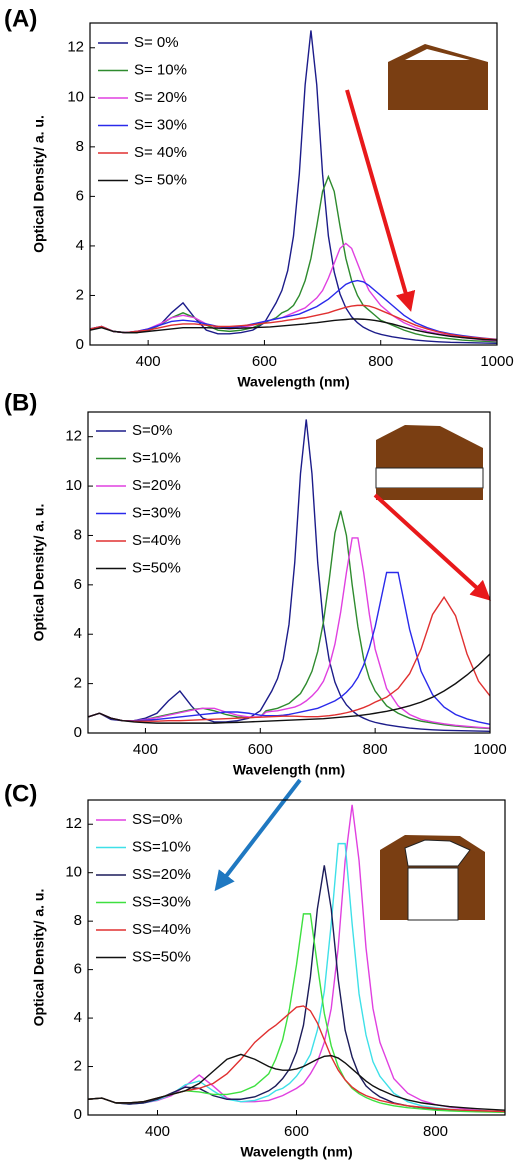  Describe the element at coordinates (156, 567) in the screenshot. I see `legend-label: S=50%` at that location.